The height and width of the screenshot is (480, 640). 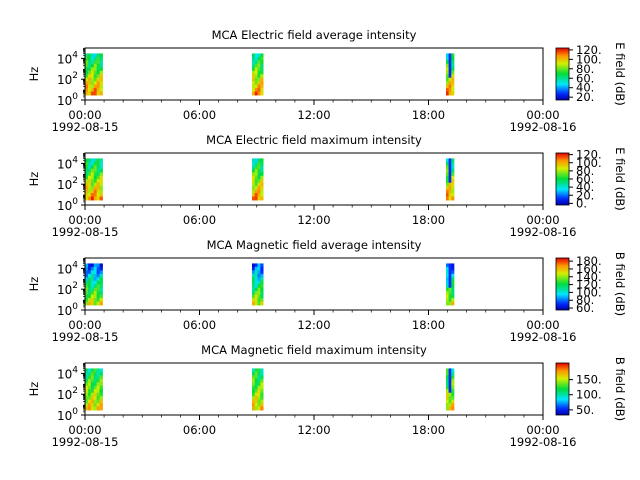 What do you see at coordinates (313, 430) in the screenshot?
I see `x-tick-label: 12:00` at bounding box center [313, 430].